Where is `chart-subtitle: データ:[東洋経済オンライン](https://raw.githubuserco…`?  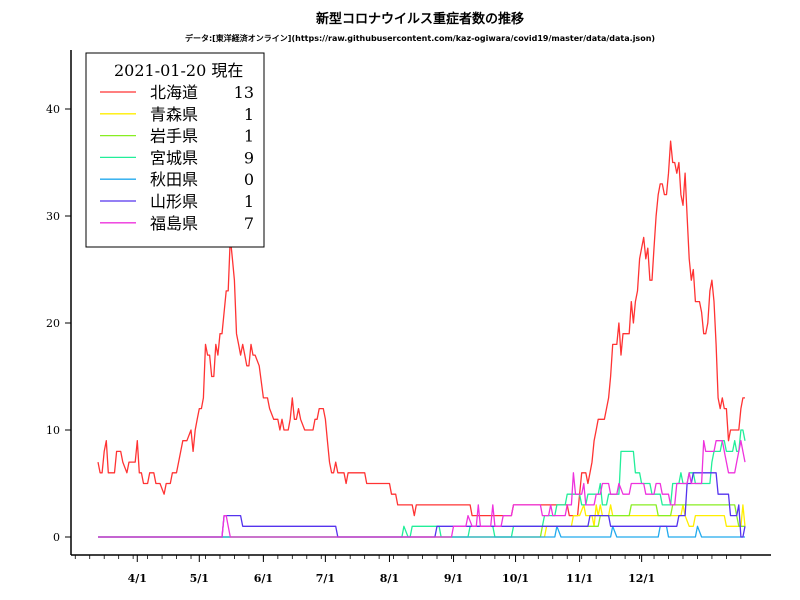 chart-subtitle: データ:[東洋経済オンライン](https://raw.githubuserco… is located at coordinates (420, 38).